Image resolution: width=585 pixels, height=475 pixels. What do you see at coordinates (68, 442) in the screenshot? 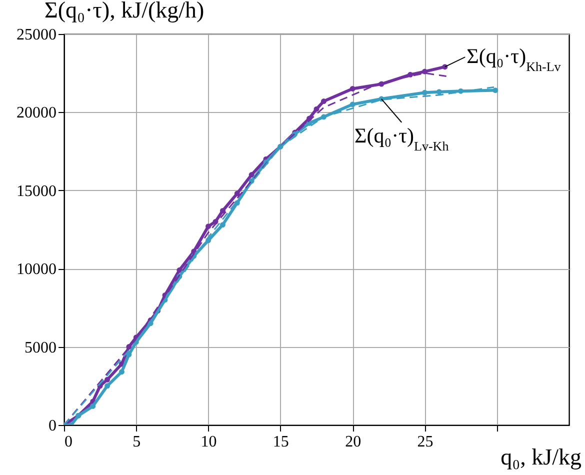
I see `x-tick-label: 0` at bounding box center [68, 442].